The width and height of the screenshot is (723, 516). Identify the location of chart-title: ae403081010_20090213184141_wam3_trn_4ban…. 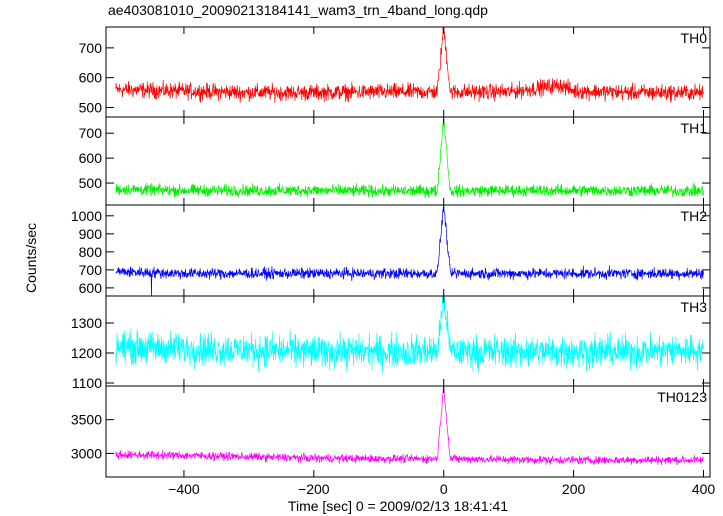
(298, 10).